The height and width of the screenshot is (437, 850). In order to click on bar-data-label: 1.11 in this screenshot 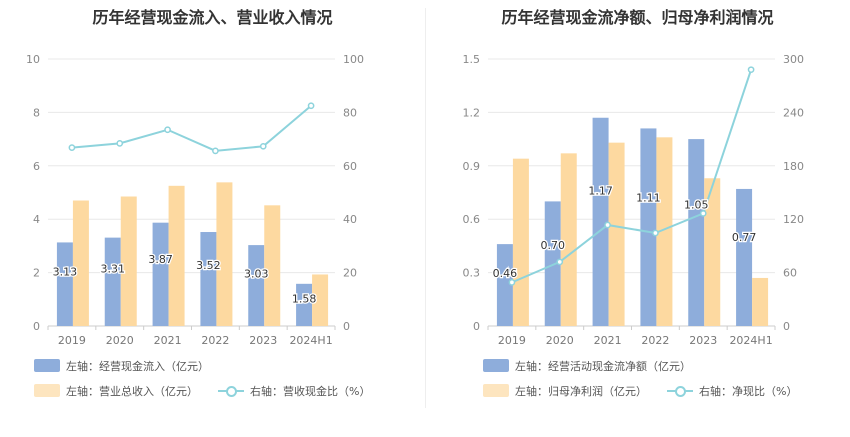, I will do `click(648, 198)`.